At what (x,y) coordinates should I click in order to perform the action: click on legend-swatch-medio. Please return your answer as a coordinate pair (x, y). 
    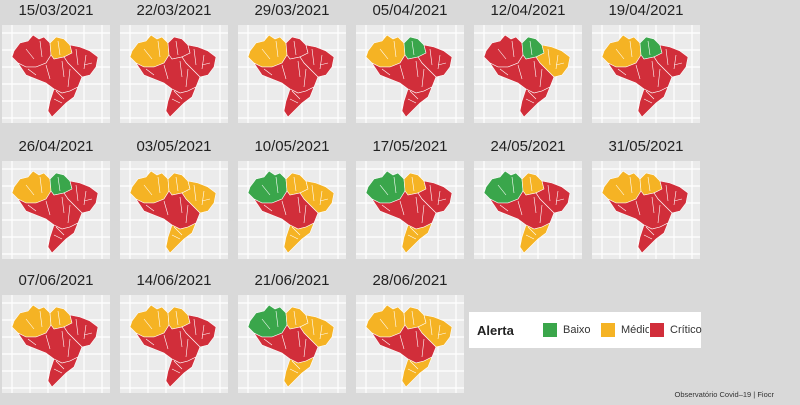
    Looking at the image, I should click on (608, 330).